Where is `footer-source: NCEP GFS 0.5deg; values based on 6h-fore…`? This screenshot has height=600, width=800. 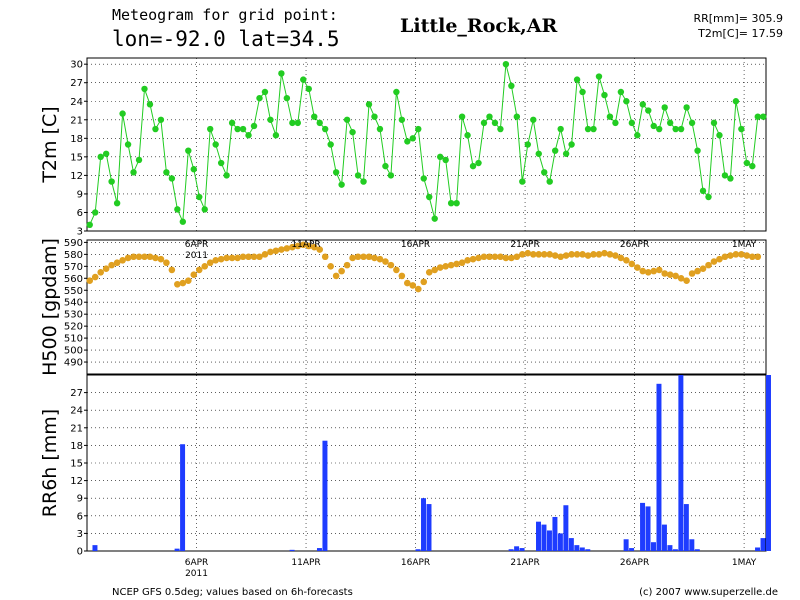 footer-source: NCEP GFS 0.5deg; values based on 6h-fore… is located at coordinates (232, 592).